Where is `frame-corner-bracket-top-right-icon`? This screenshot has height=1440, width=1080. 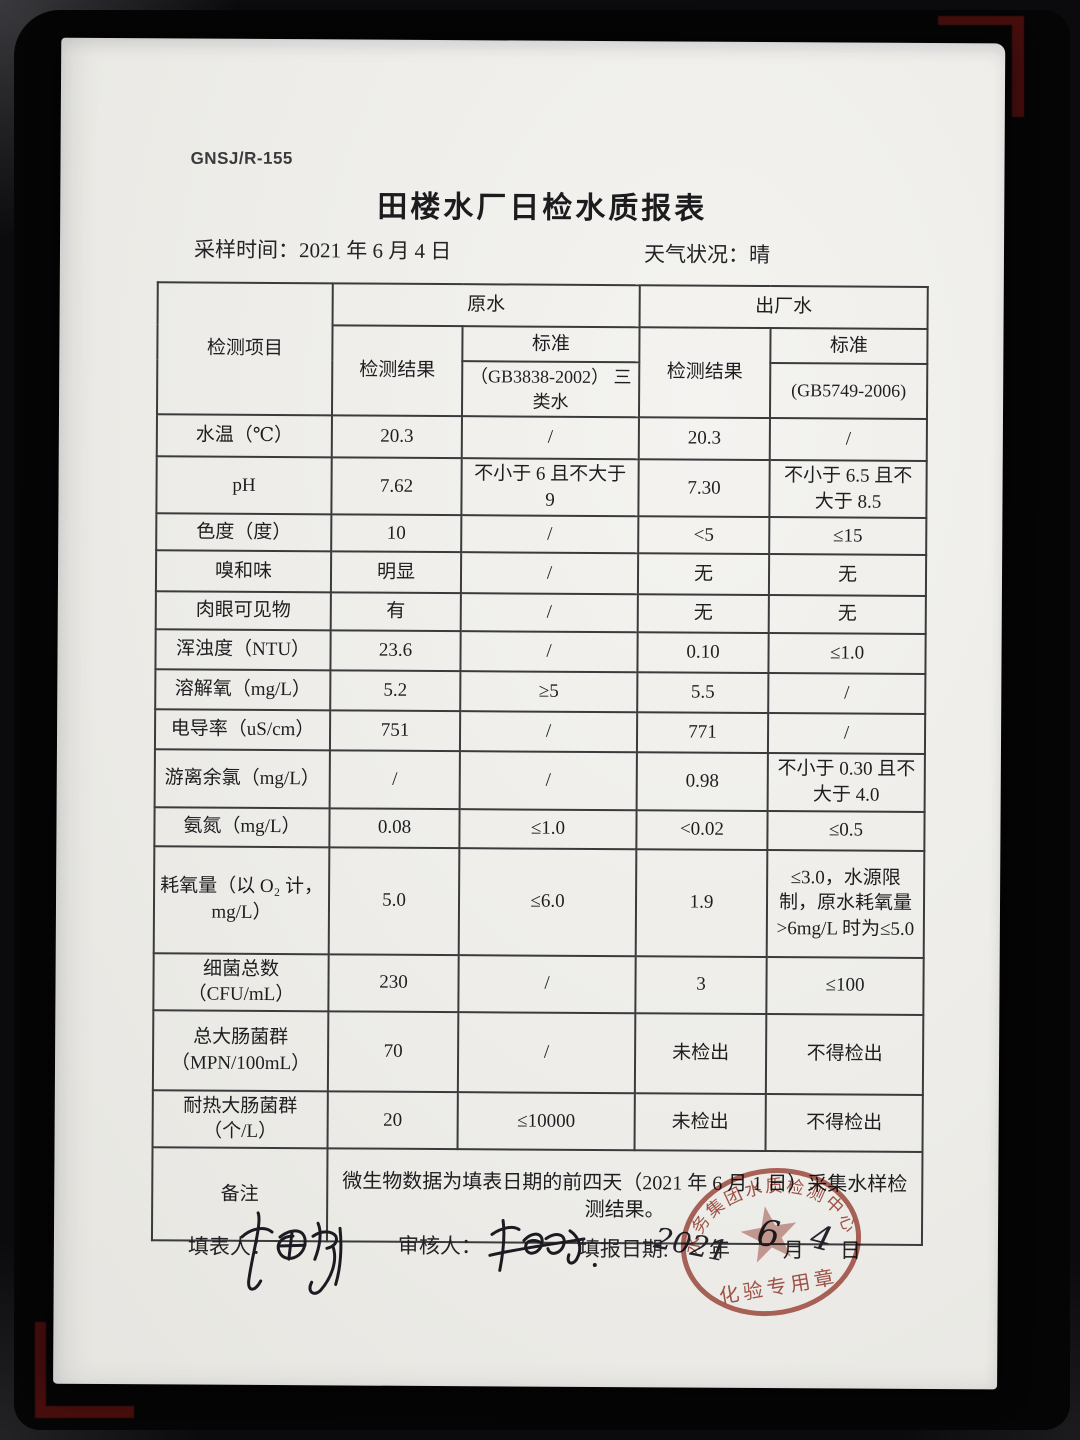 frame-corner-bracket-top-right-icon is located at coordinates (981, 66).